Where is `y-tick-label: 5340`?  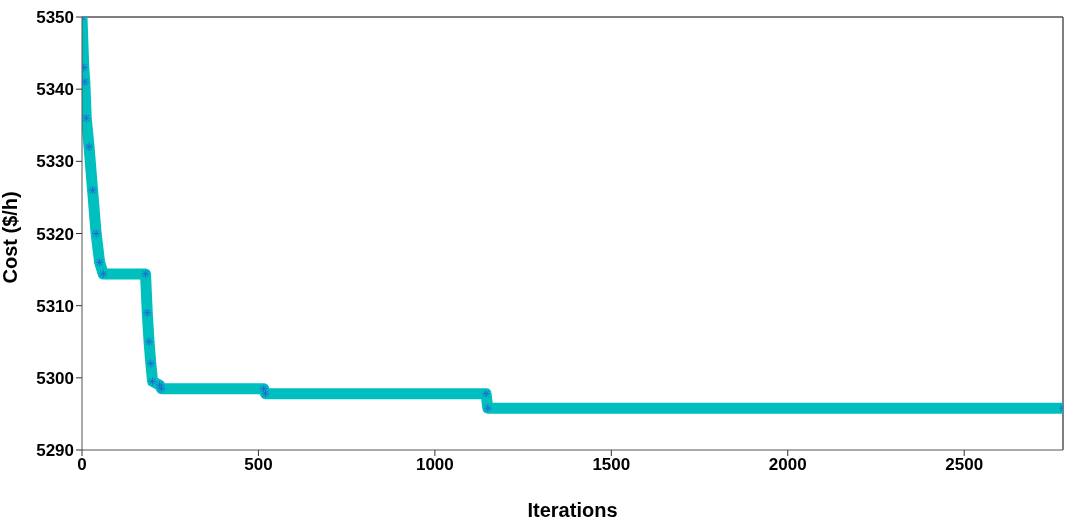
y-tick-label: 5340 is located at coordinates (55, 90).